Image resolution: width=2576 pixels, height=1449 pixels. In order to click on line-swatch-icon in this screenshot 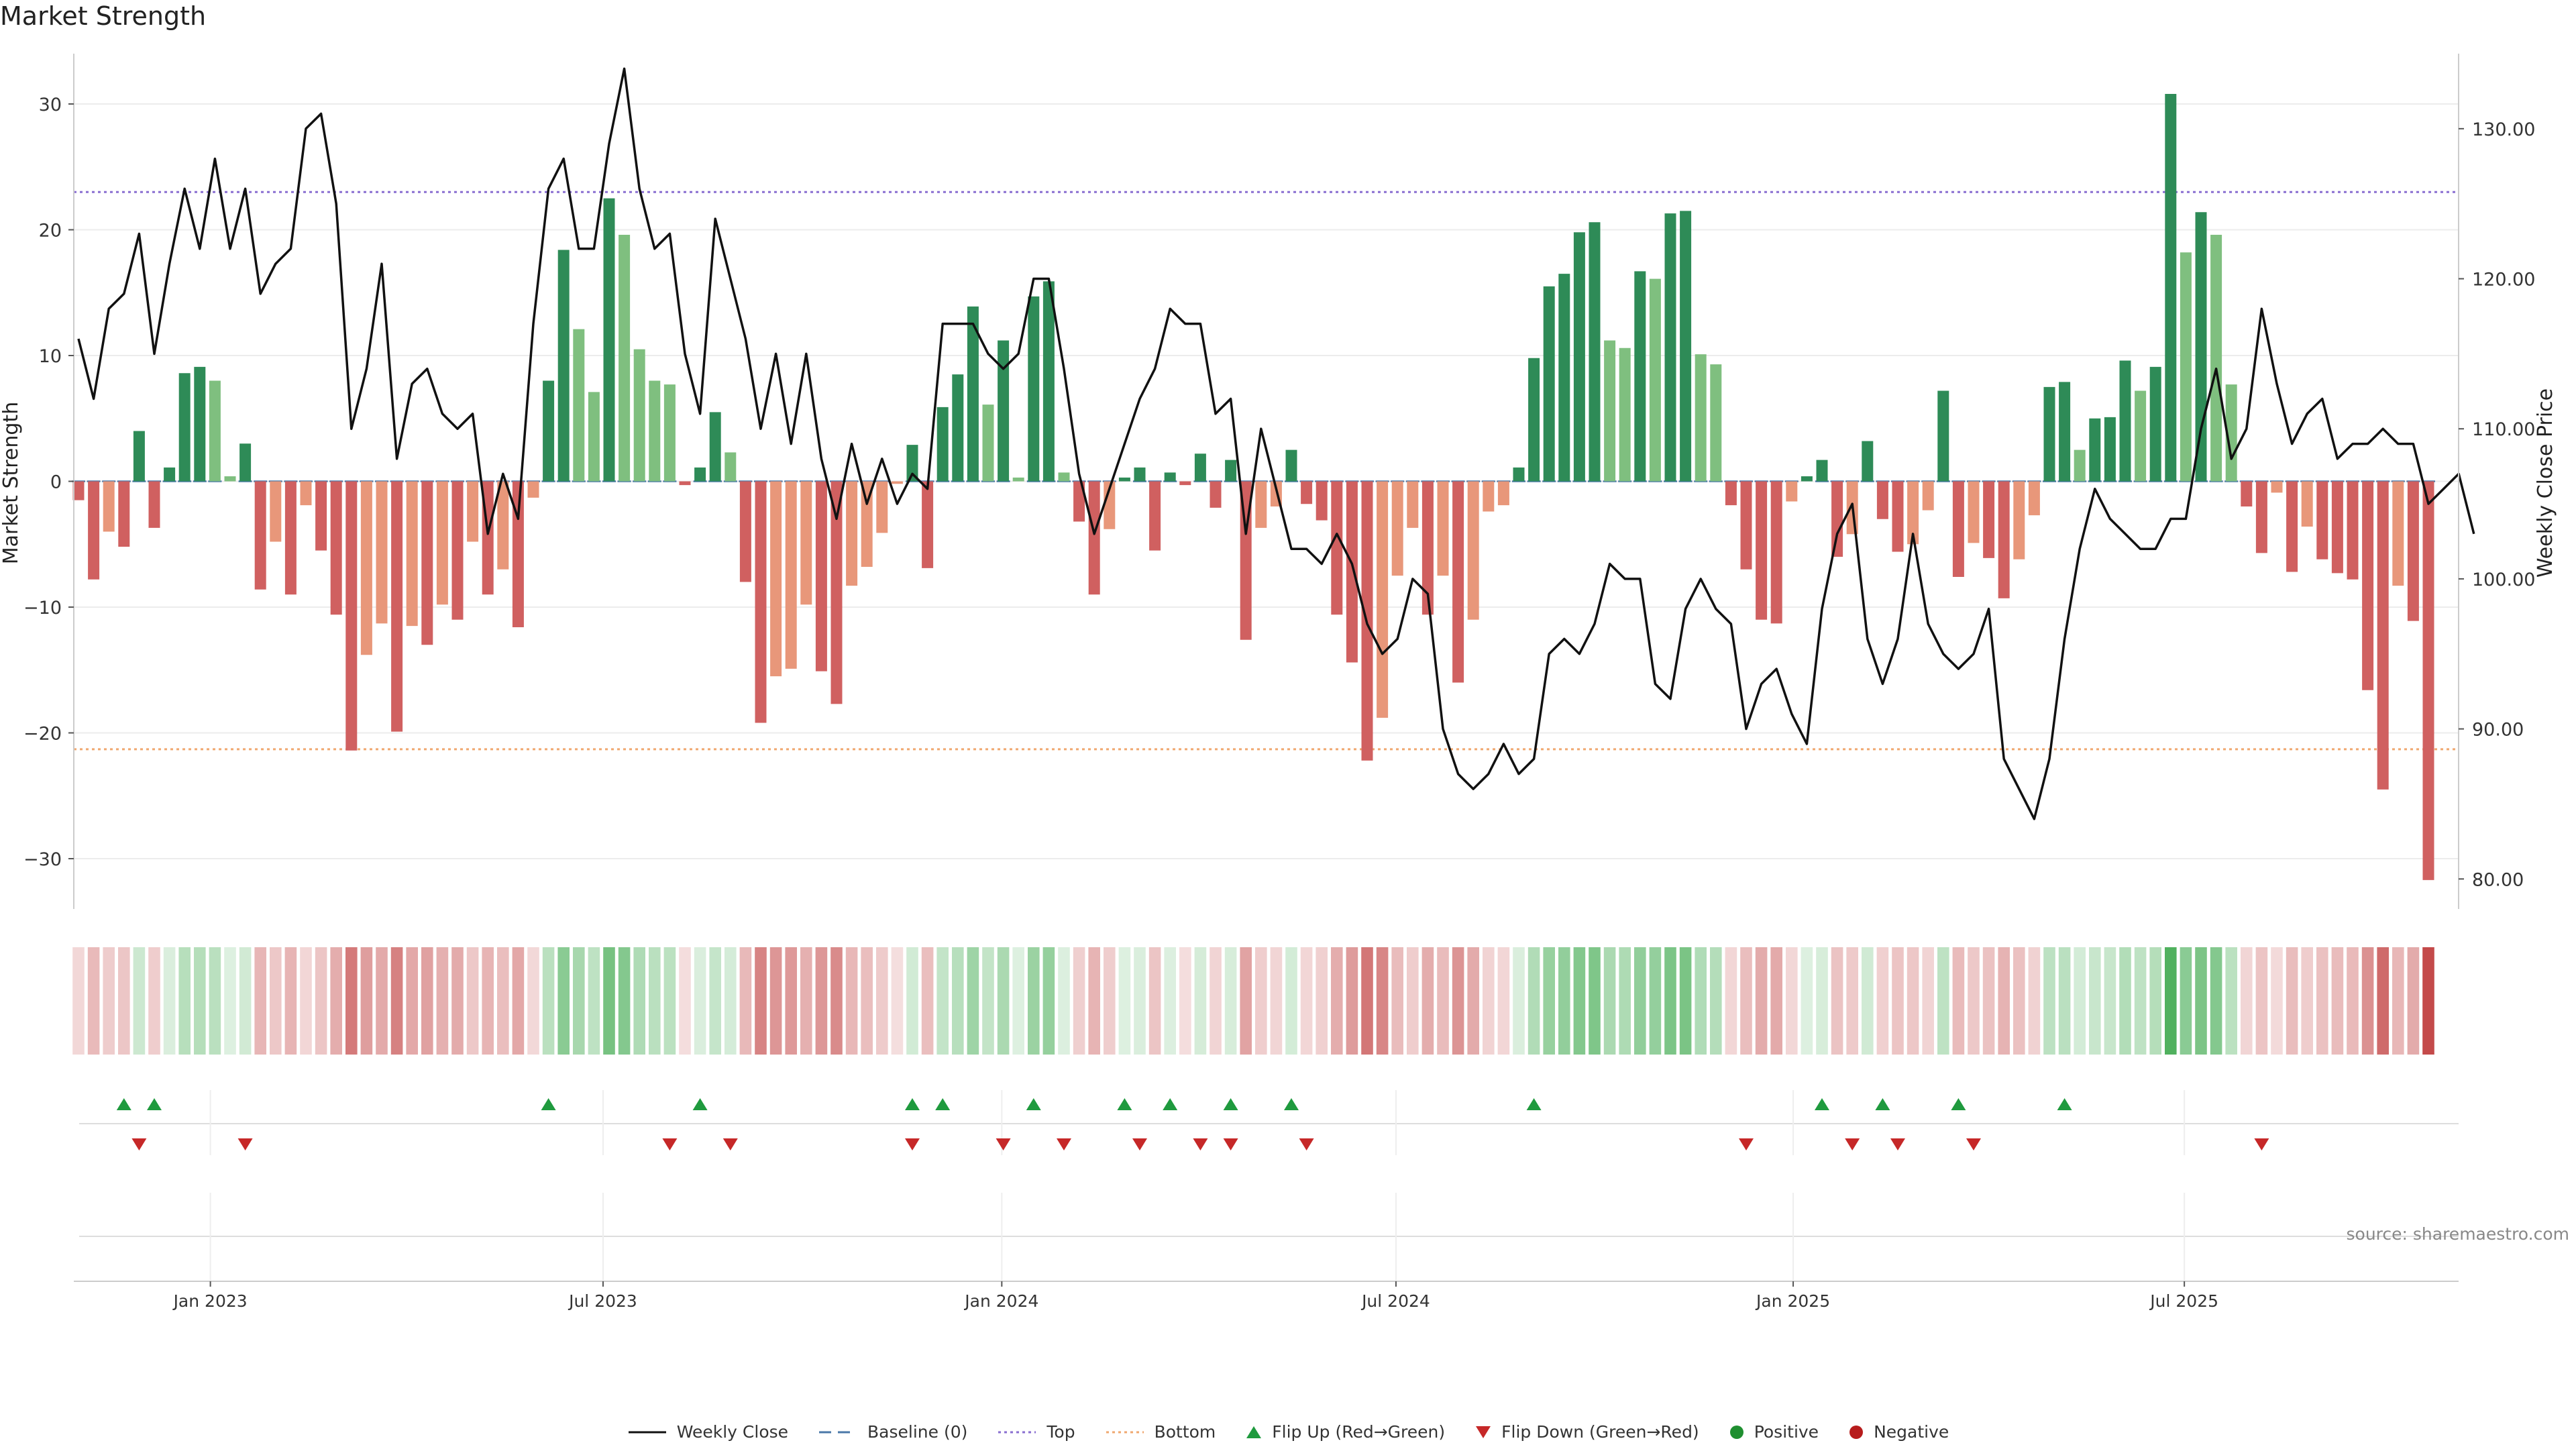, I will do `click(647, 1432)`.